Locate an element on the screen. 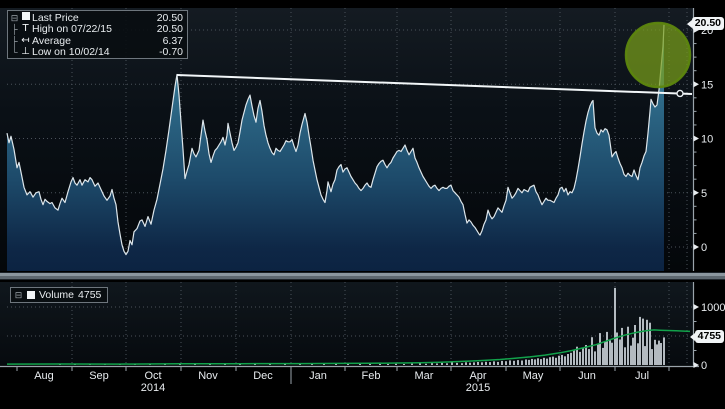  month-label: Mar is located at coordinates (424, 376).